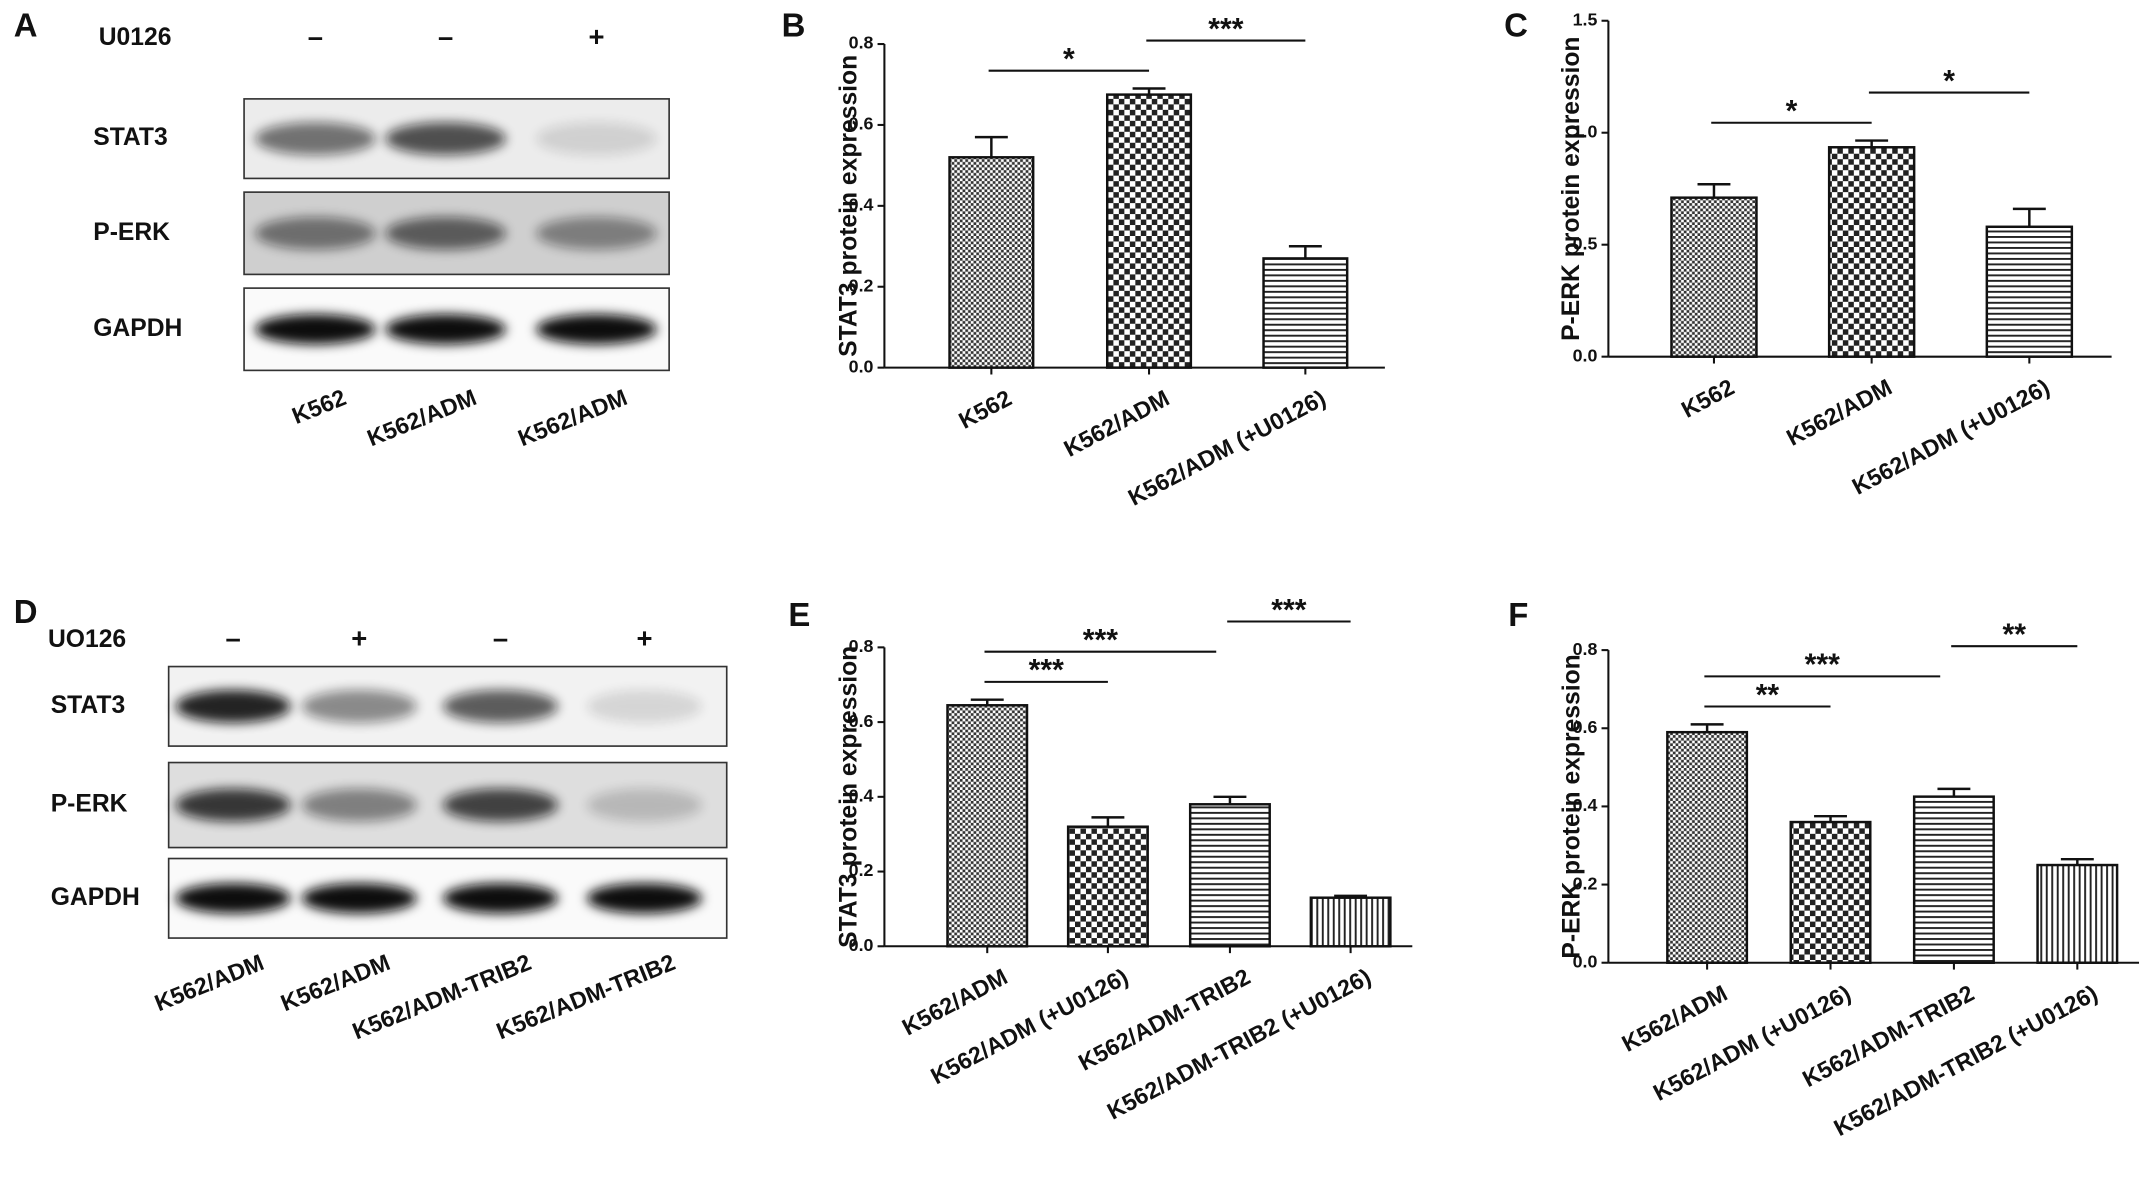 This screenshot has width=2150, height=1196. Describe the element at coordinates (318, 406) in the screenshot. I see `lane-label: K562` at that location.